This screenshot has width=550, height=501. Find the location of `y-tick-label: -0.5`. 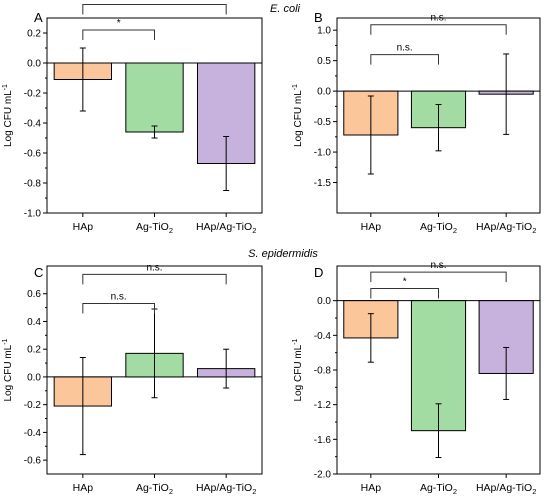

y-tick-label: -0.5 is located at coordinates (323, 122).